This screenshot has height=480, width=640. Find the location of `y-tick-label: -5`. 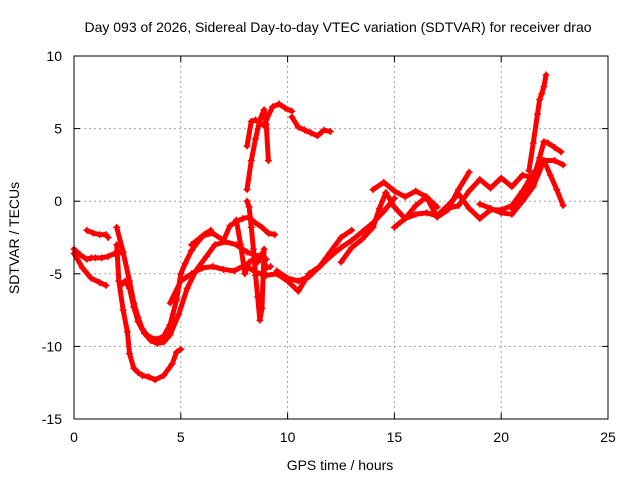

y-tick-label: -5 is located at coordinates (56, 274).